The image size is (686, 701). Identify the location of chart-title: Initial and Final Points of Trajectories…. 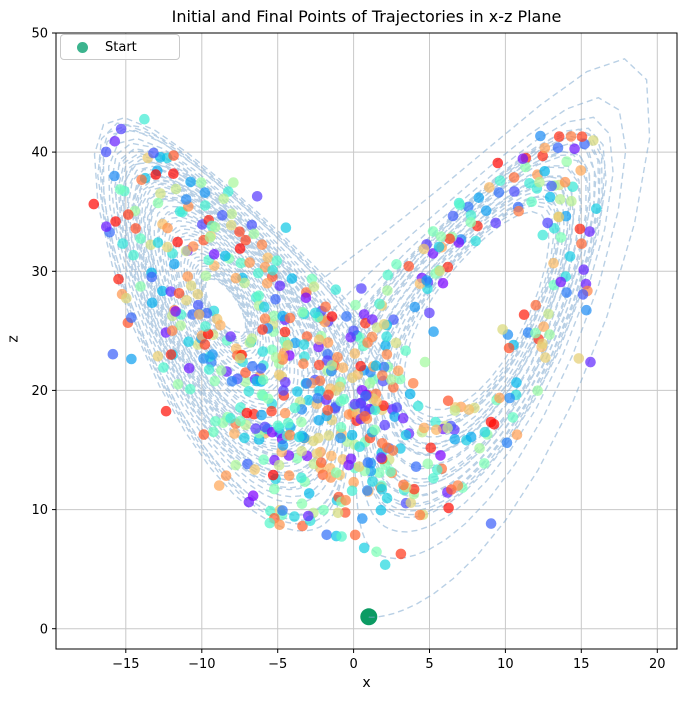
(366, 16).